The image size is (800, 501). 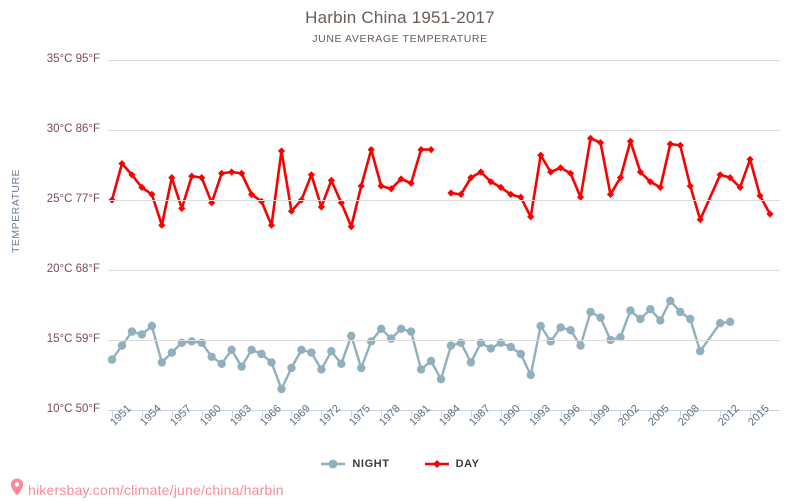 What do you see at coordinates (156, 489) in the screenshot?
I see `footer-url: hikersbay.com/climate/june/china/harbin` at bounding box center [156, 489].